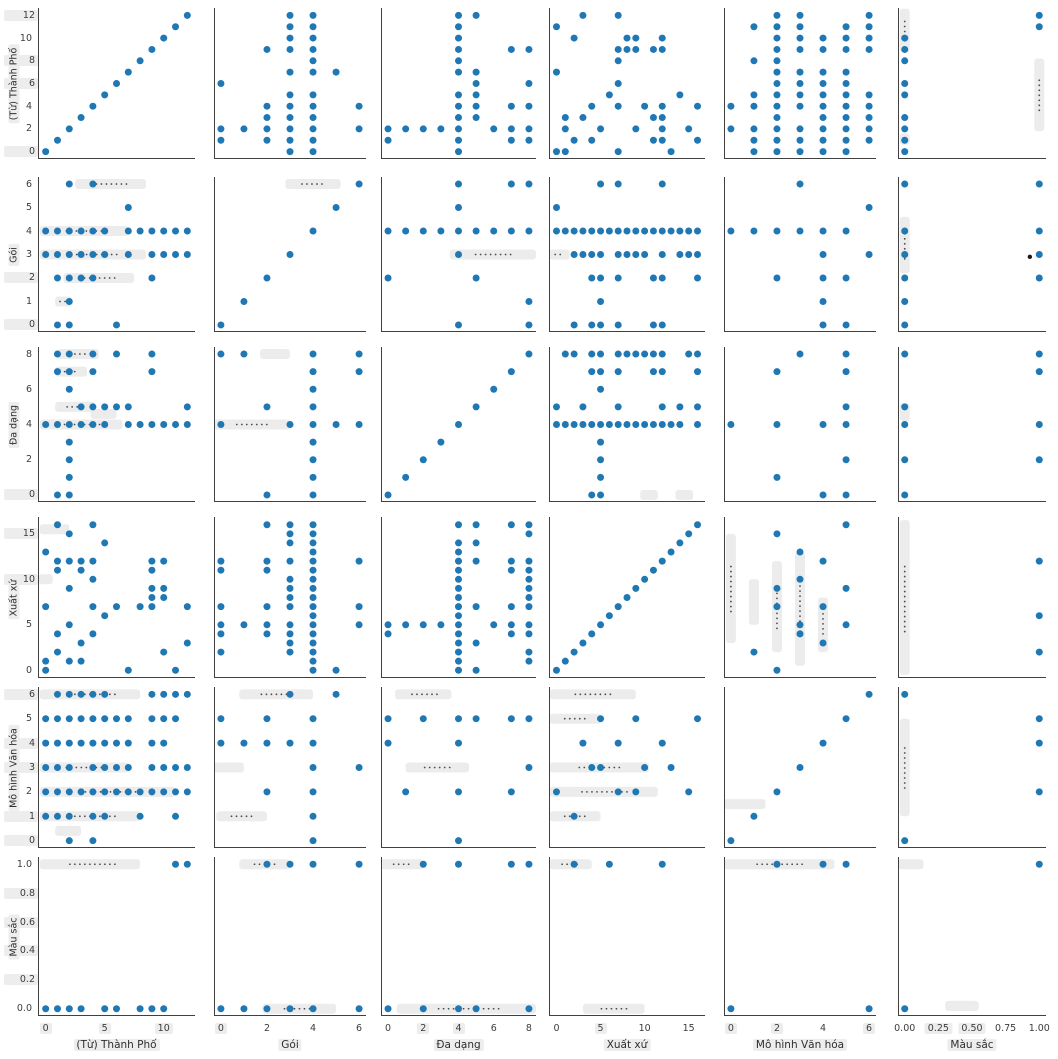  Describe the element at coordinates (21, 579) in the screenshot. I see `y-tick-xuat-xu: 10` at that location.